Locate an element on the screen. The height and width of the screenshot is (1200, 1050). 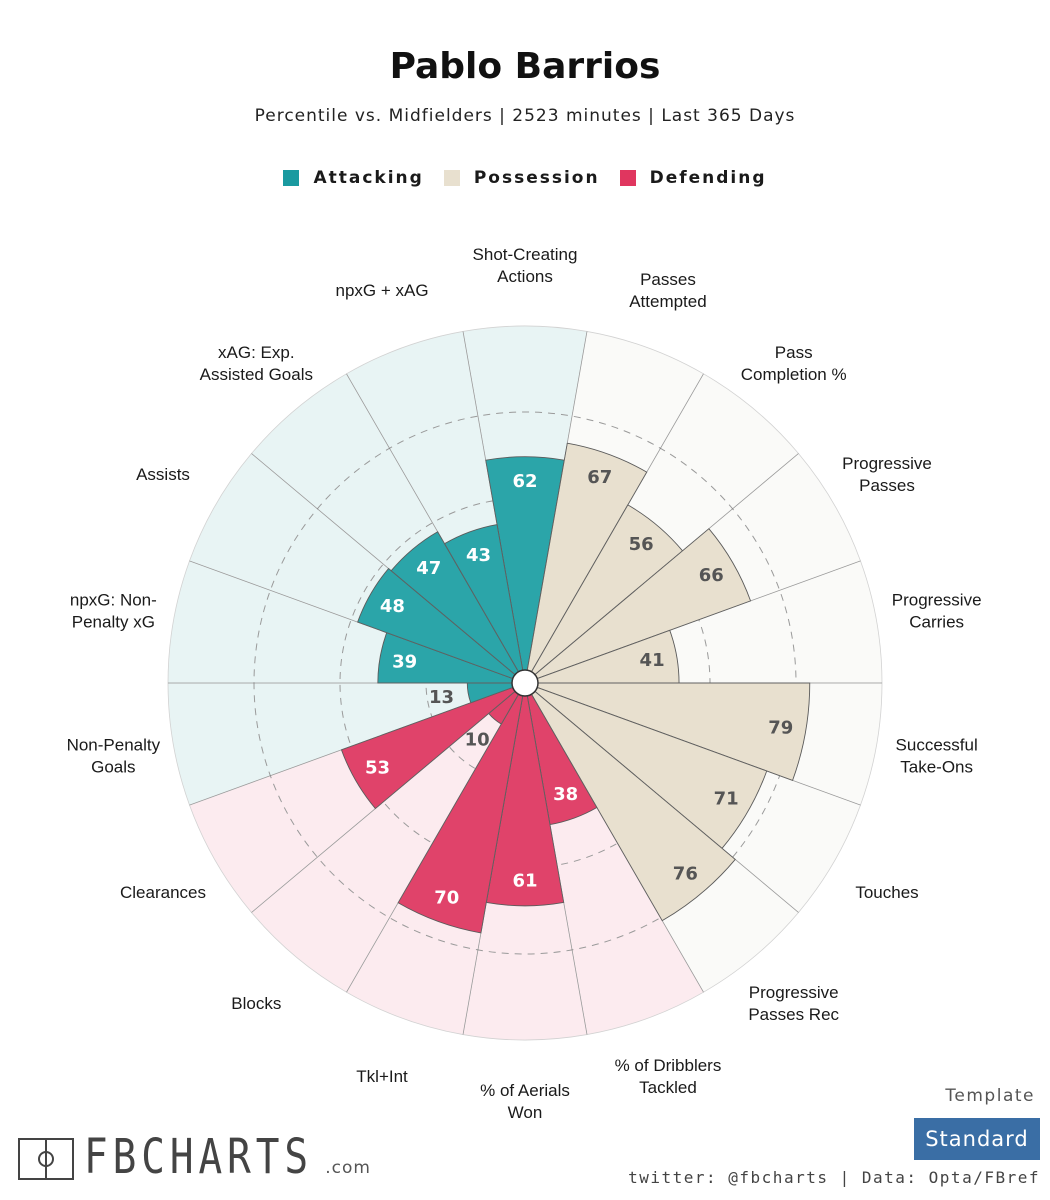
template-badge: Standard is located at coordinates (977, 1139).